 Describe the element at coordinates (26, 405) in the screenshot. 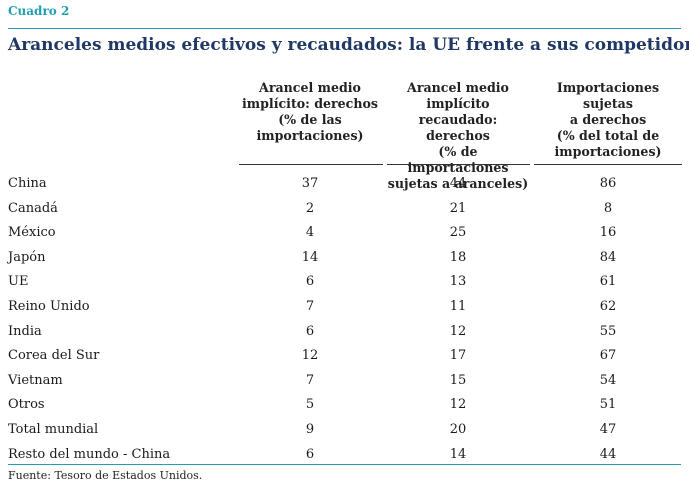

I see `country-name: Otros` at that location.